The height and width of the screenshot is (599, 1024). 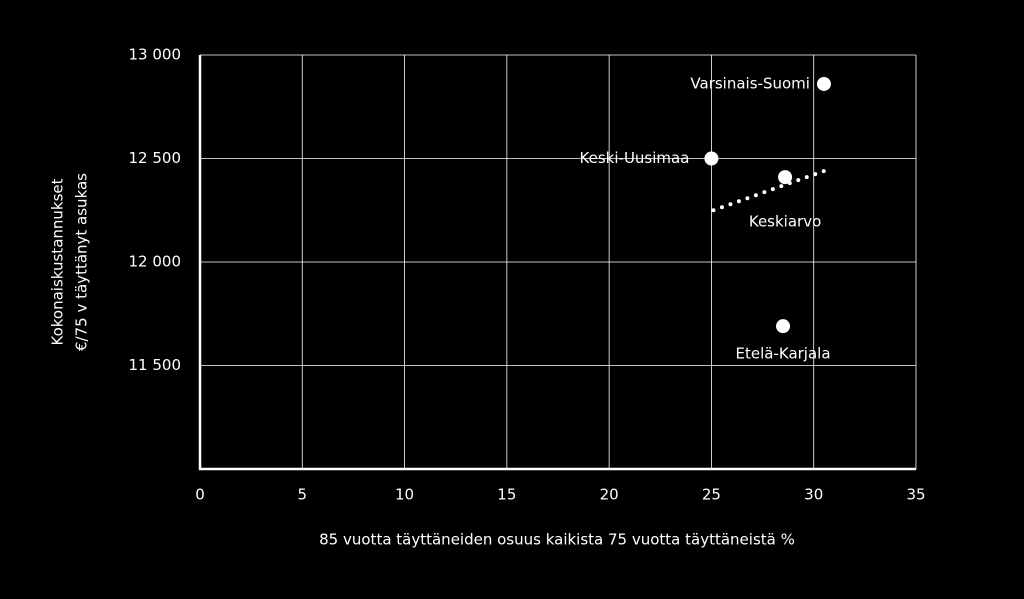 I want to click on y-tick-label: 13 000, so click(x=155, y=55).